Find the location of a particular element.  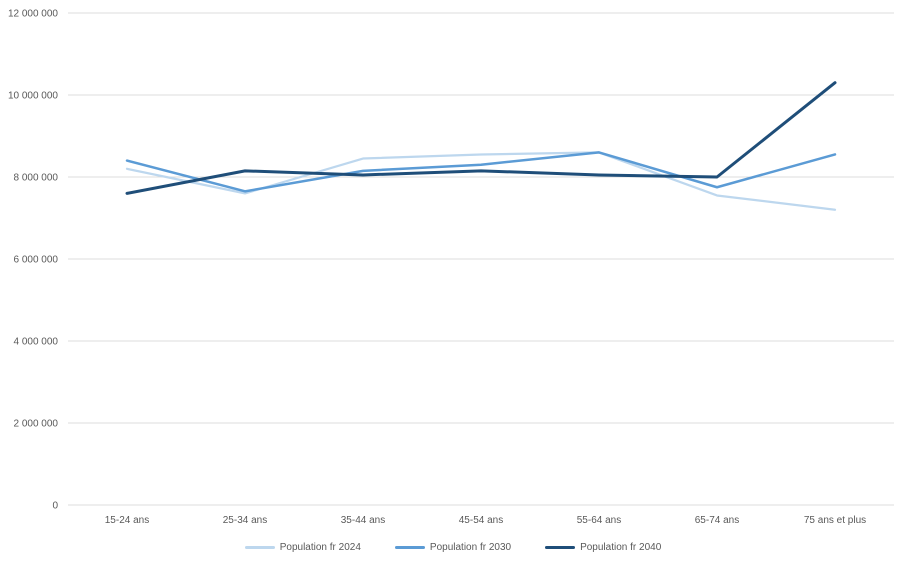

y-axis-tick-label: 4 000 000 is located at coordinates (36, 342).